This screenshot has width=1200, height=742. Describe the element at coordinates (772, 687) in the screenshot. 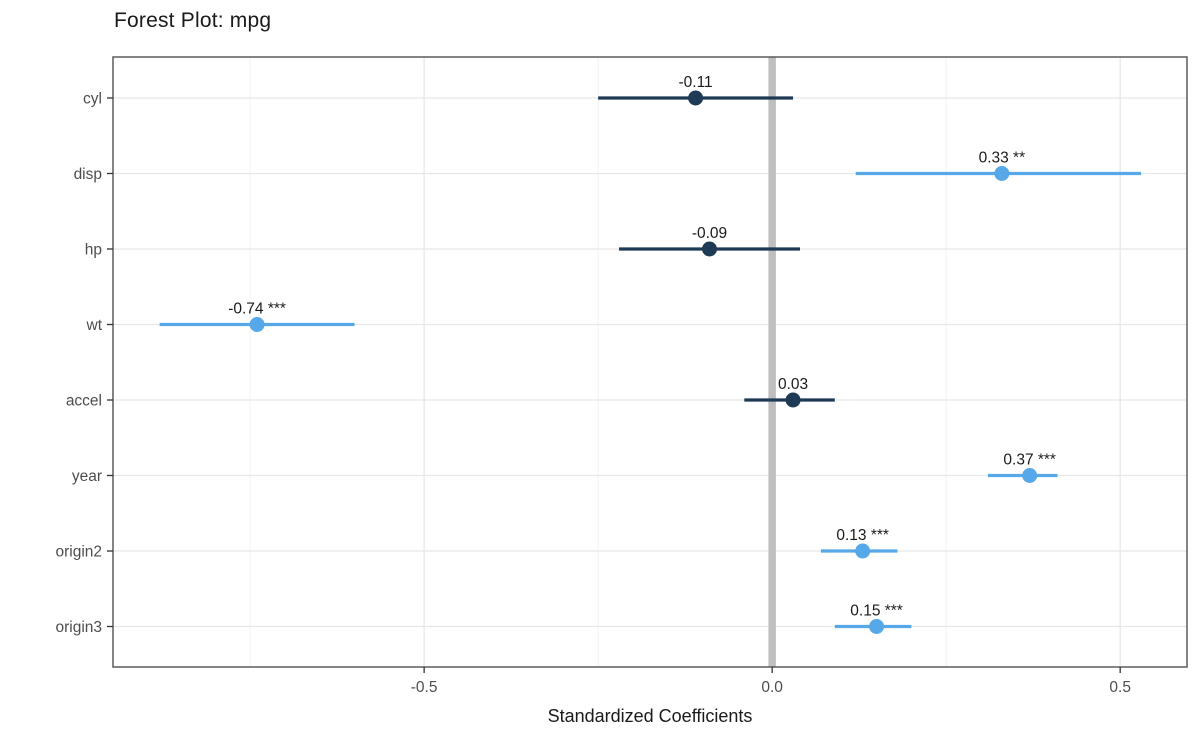

I see `x-tick-label: 0.0` at that location.